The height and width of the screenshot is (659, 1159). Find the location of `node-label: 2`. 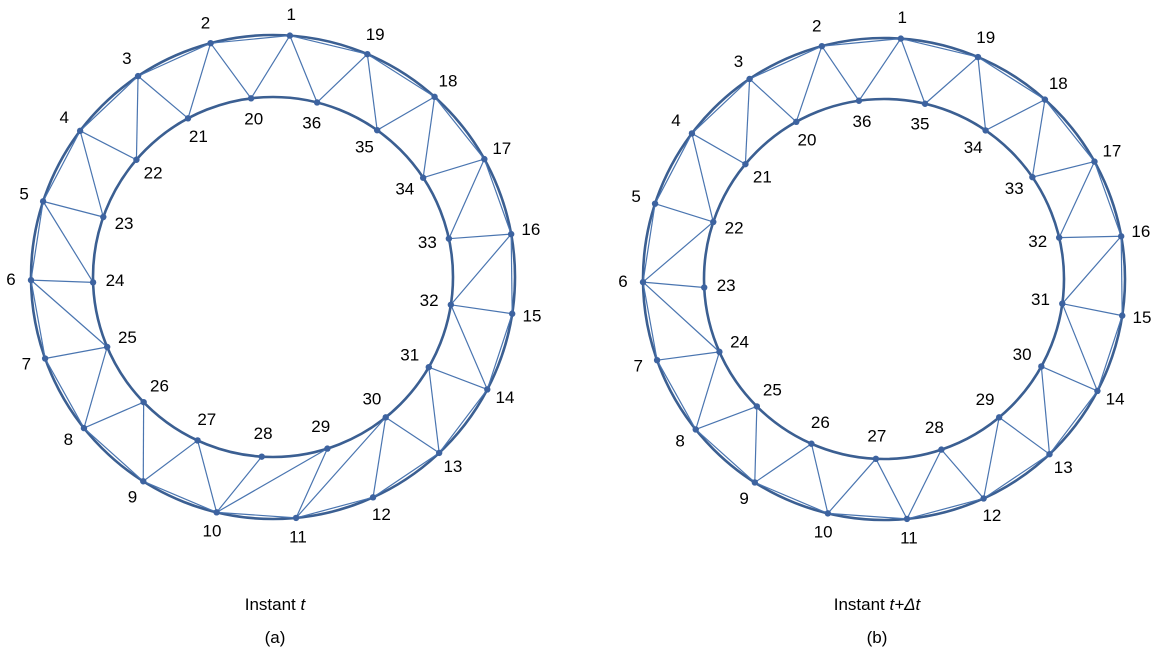

node-label: 2 is located at coordinates (205, 22).